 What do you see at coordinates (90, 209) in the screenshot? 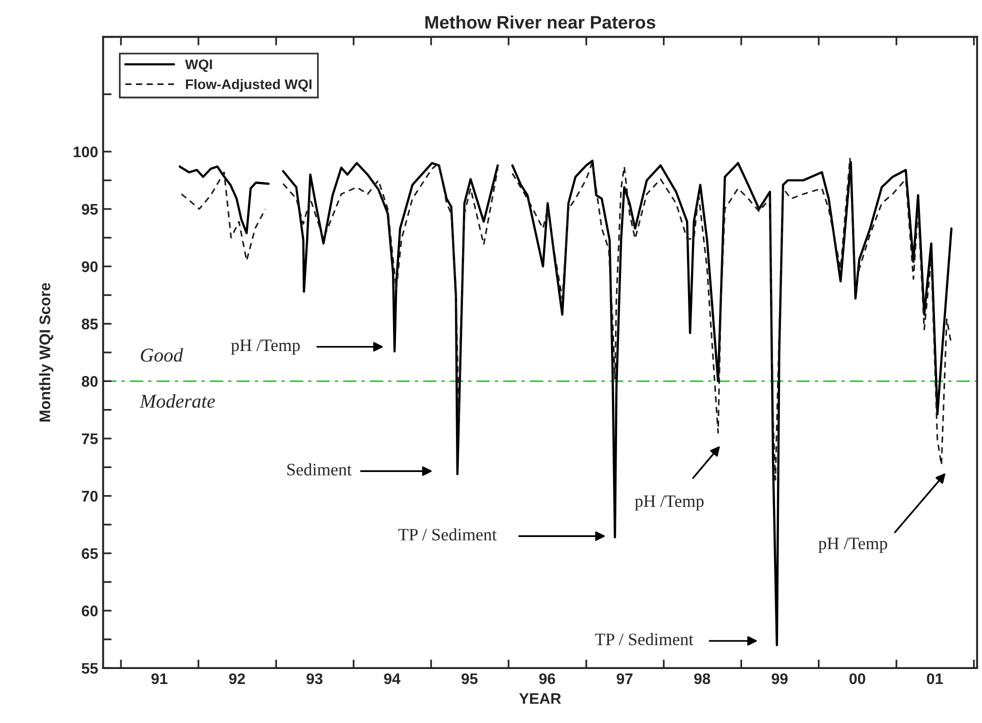
I see `y-tick-label: 95` at bounding box center [90, 209].